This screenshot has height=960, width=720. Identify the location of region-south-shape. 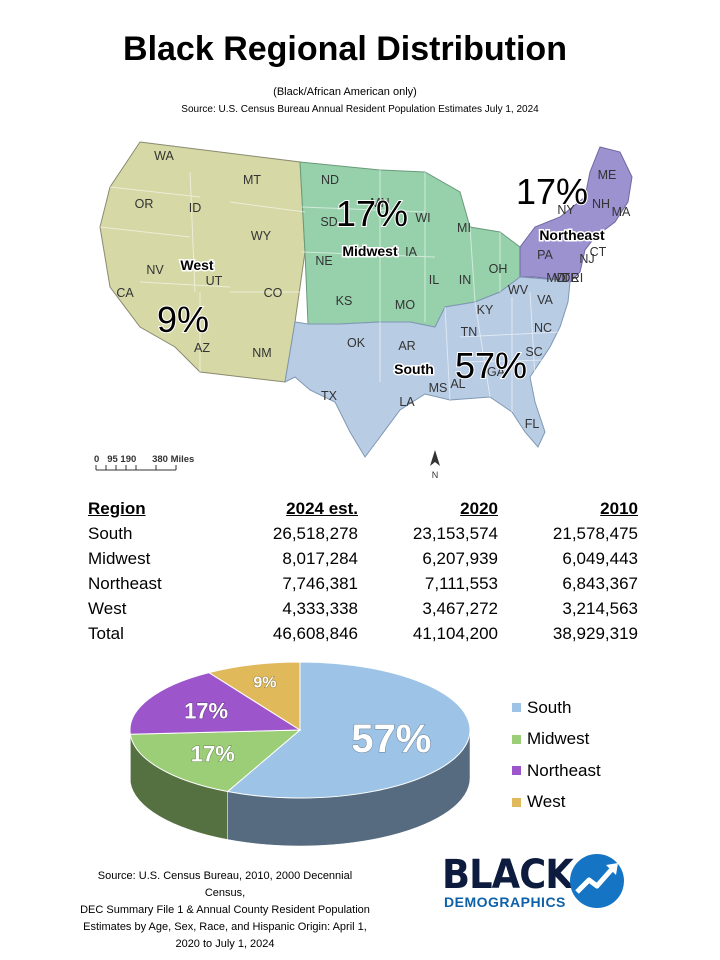
(427, 367).